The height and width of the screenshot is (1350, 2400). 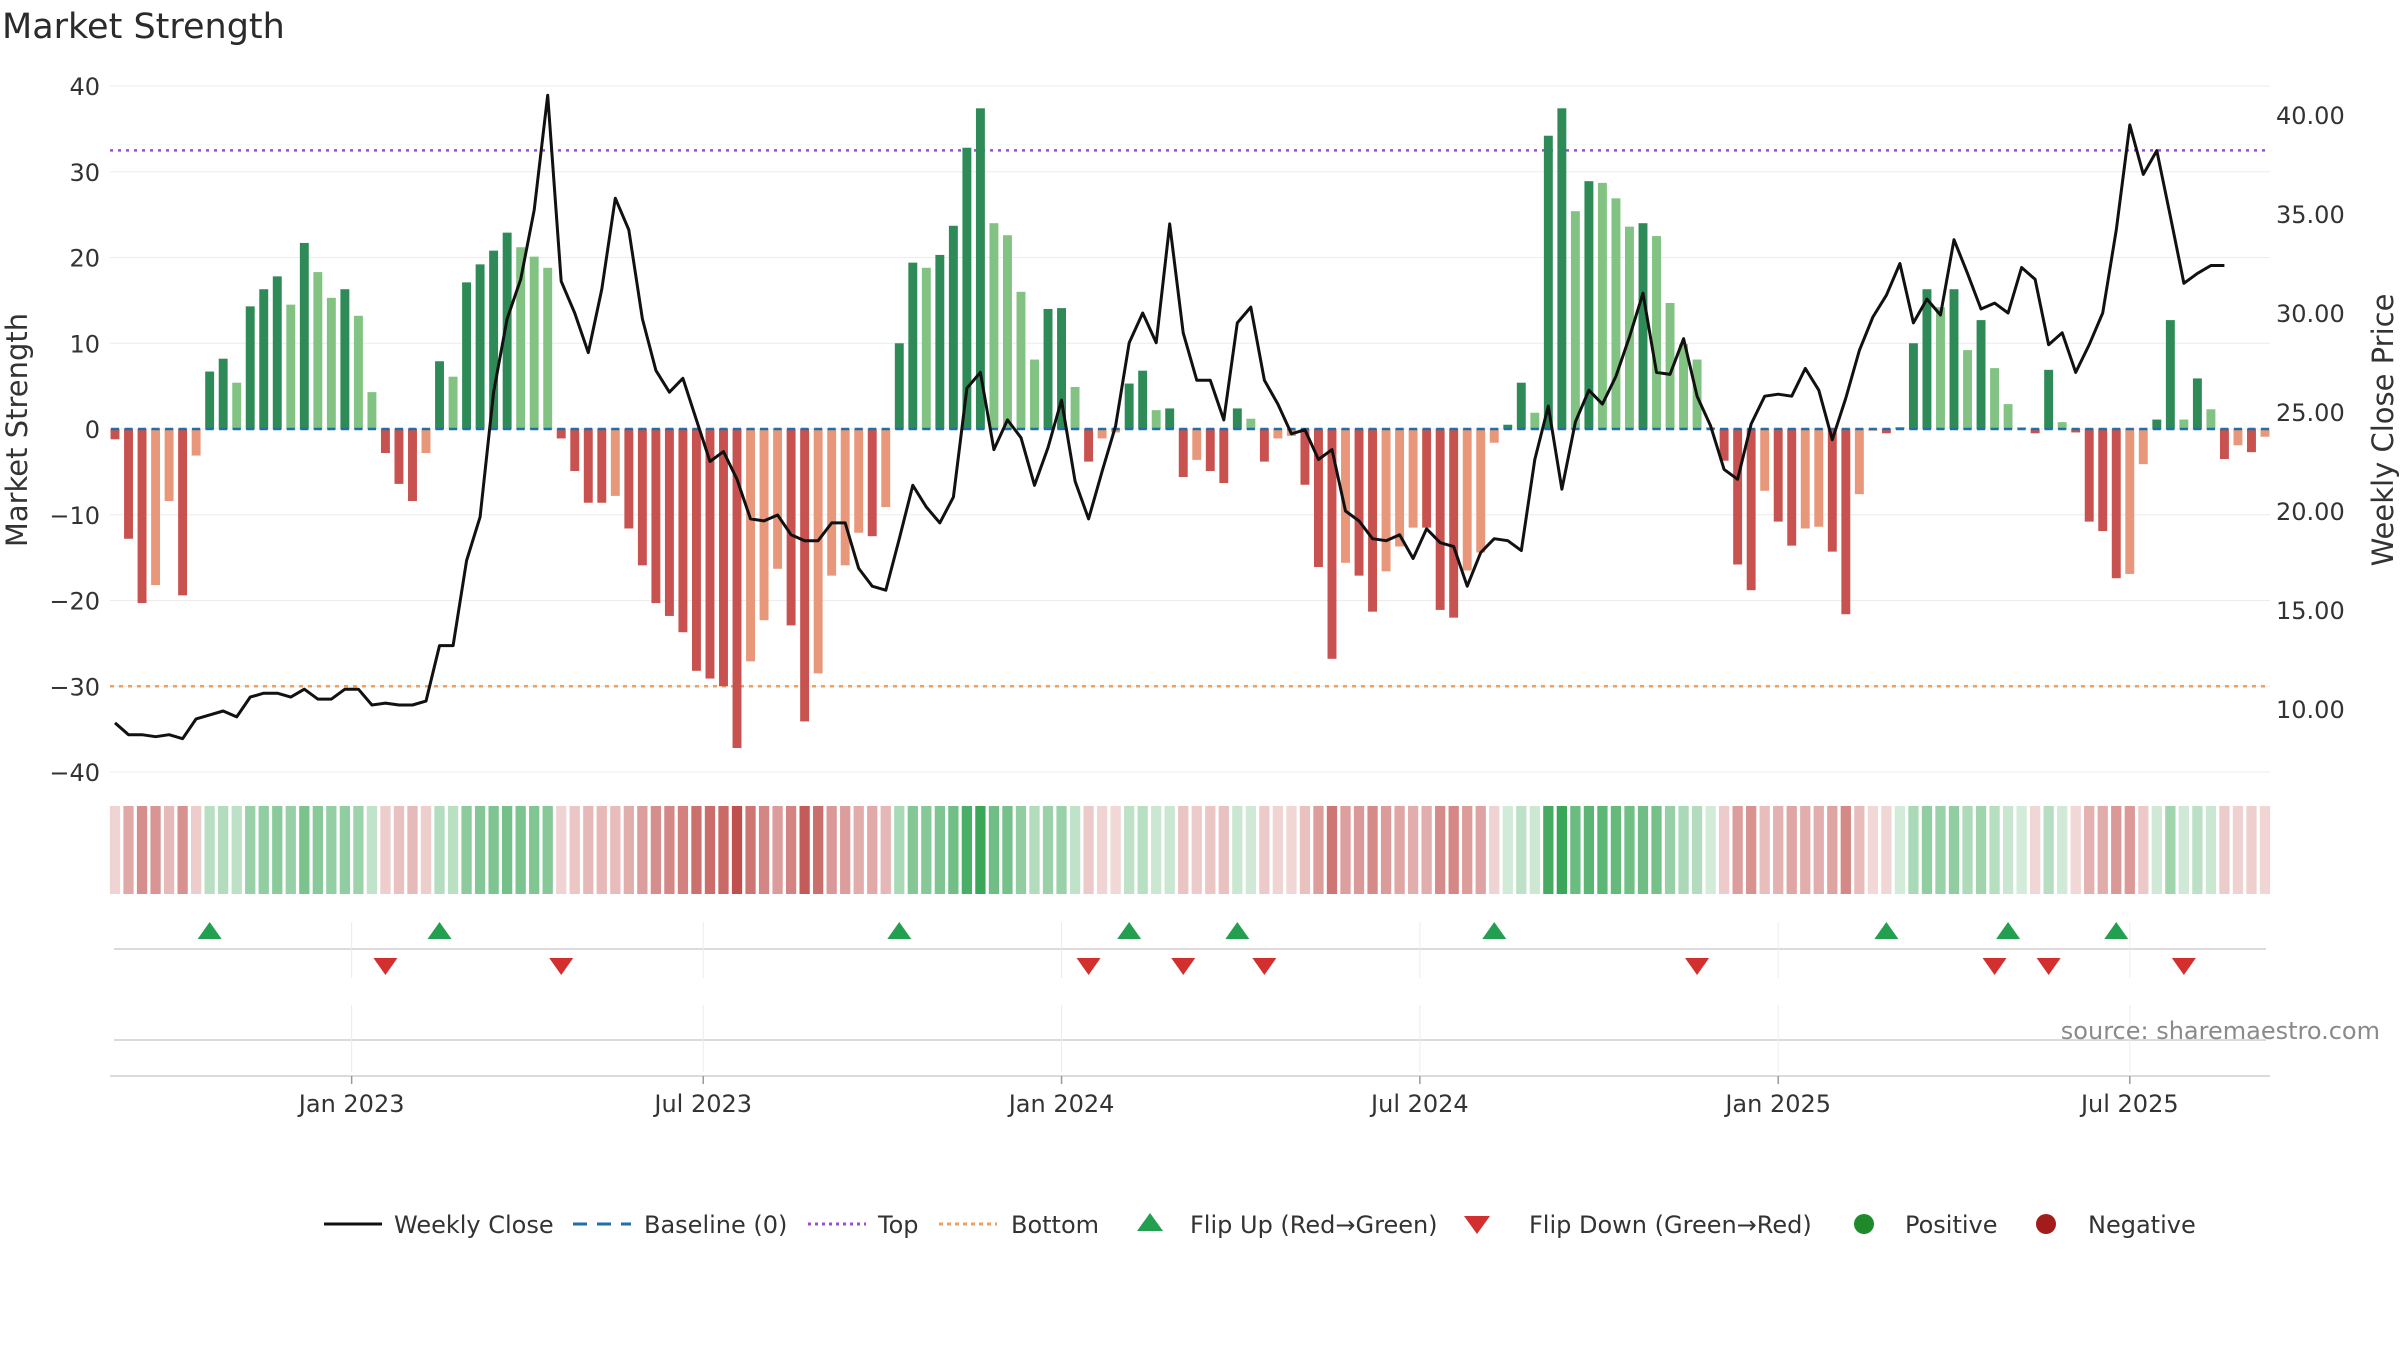 I want to click on y-tick-label: −40, so click(x=74, y=773).